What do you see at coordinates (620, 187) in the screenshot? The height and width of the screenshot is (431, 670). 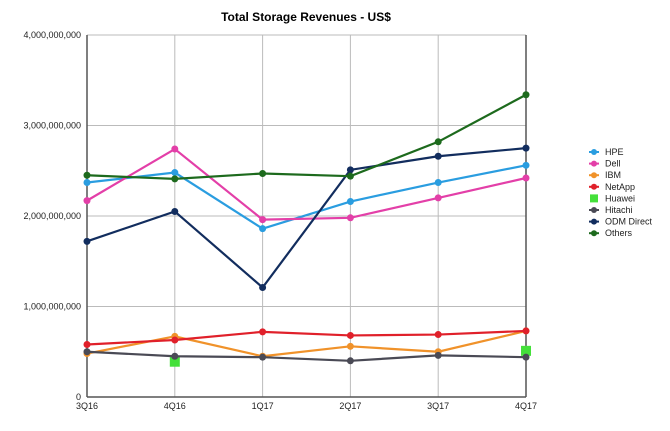 I see `legend-label: NetApp` at bounding box center [620, 187].